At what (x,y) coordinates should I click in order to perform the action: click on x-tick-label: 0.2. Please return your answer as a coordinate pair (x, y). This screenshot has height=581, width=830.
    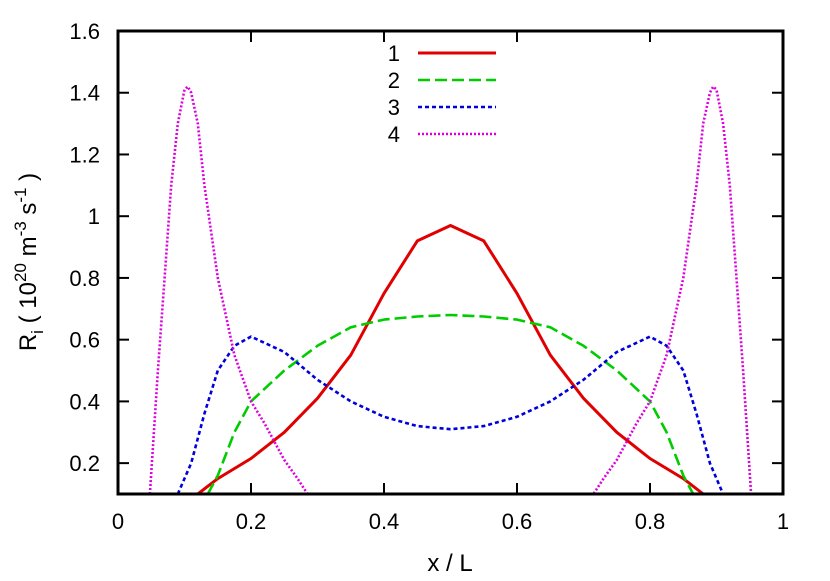
    Looking at the image, I should click on (251, 521).